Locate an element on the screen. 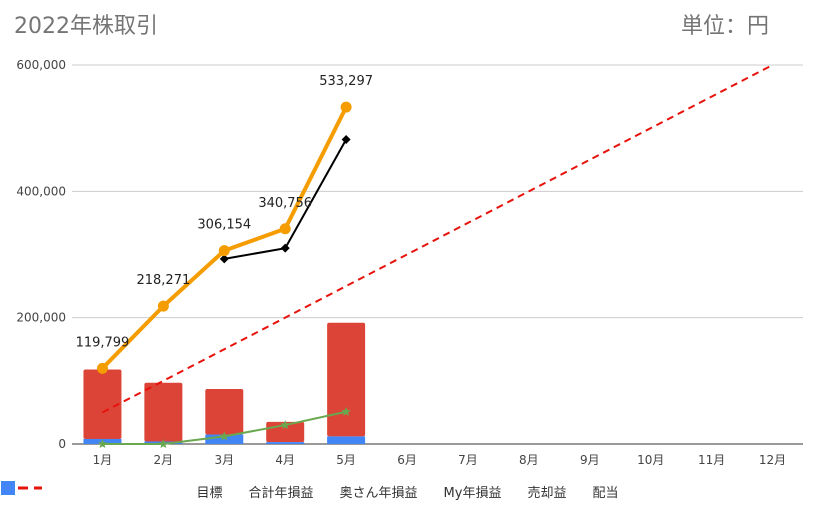 Image resolution: width=815 pixels, height=510 pixels. x-tick-label: 5月 is located at coordinates (346, 460).